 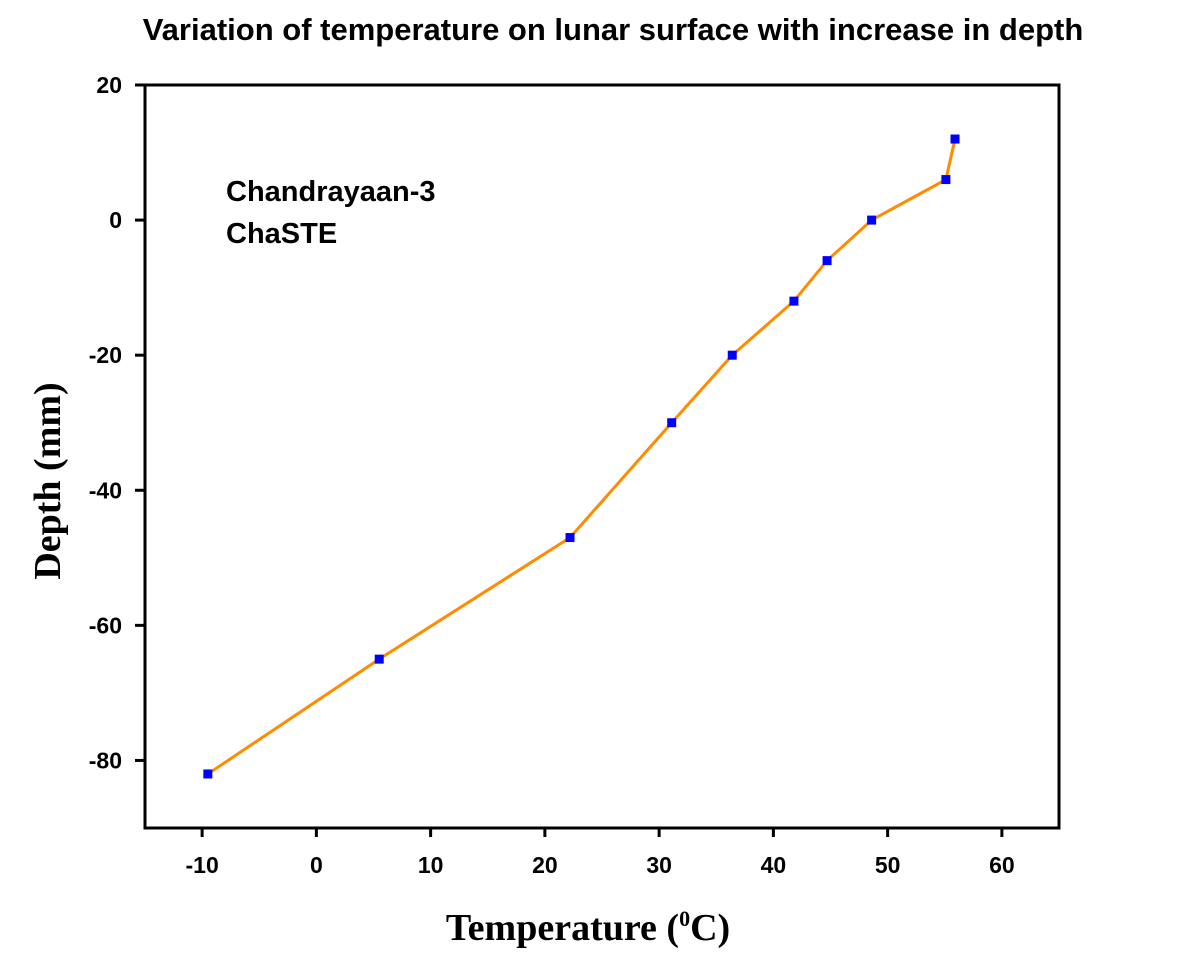 I want to click on x-axis-label-unit: C), so click(x=710, y=928).